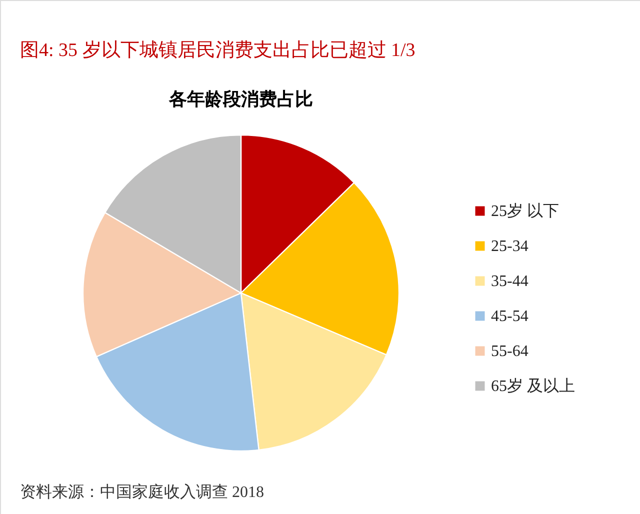 This screenshot has width=640, height=514. Describe the element at coordinates (509, 351) in the screenshot. I see `legend-label: 55-64` at that location.